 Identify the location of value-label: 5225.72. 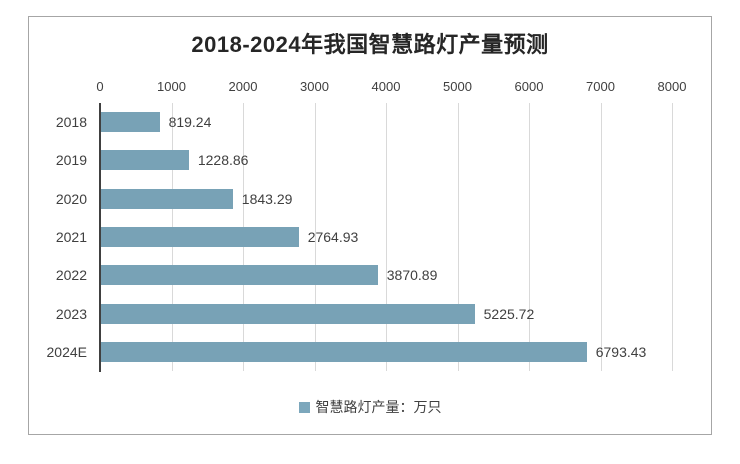
(509, 313).